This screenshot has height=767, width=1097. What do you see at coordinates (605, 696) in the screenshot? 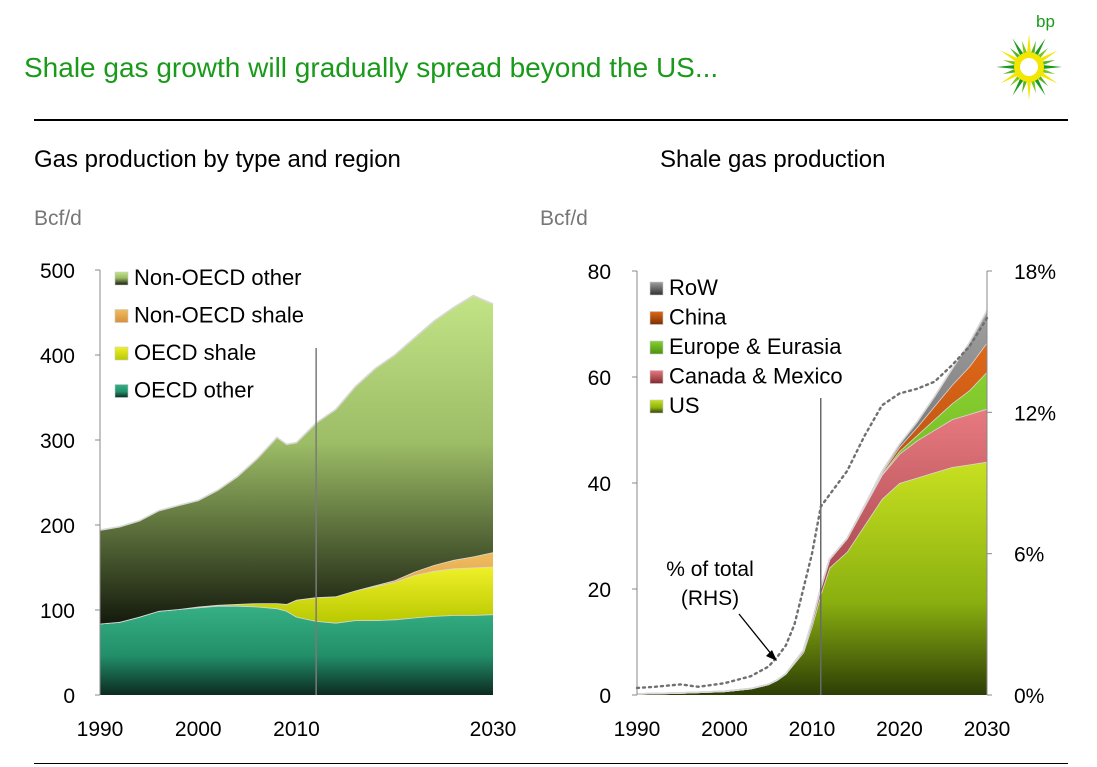
I see `right-y-tick-label: 0` at bounding box center [605, 696].